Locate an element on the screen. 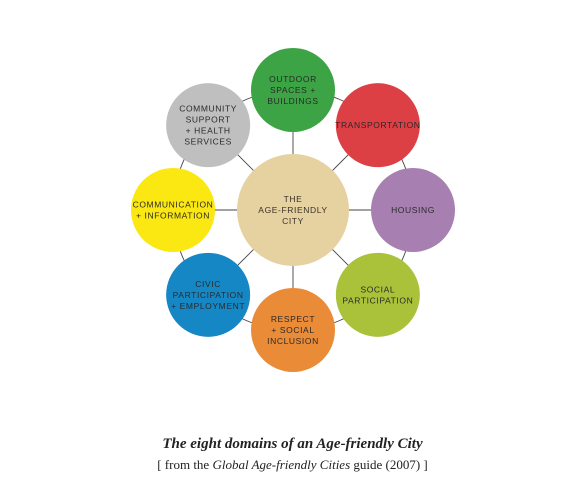  domain-label-line: SOCIAL is located at coordinates (377, 289).